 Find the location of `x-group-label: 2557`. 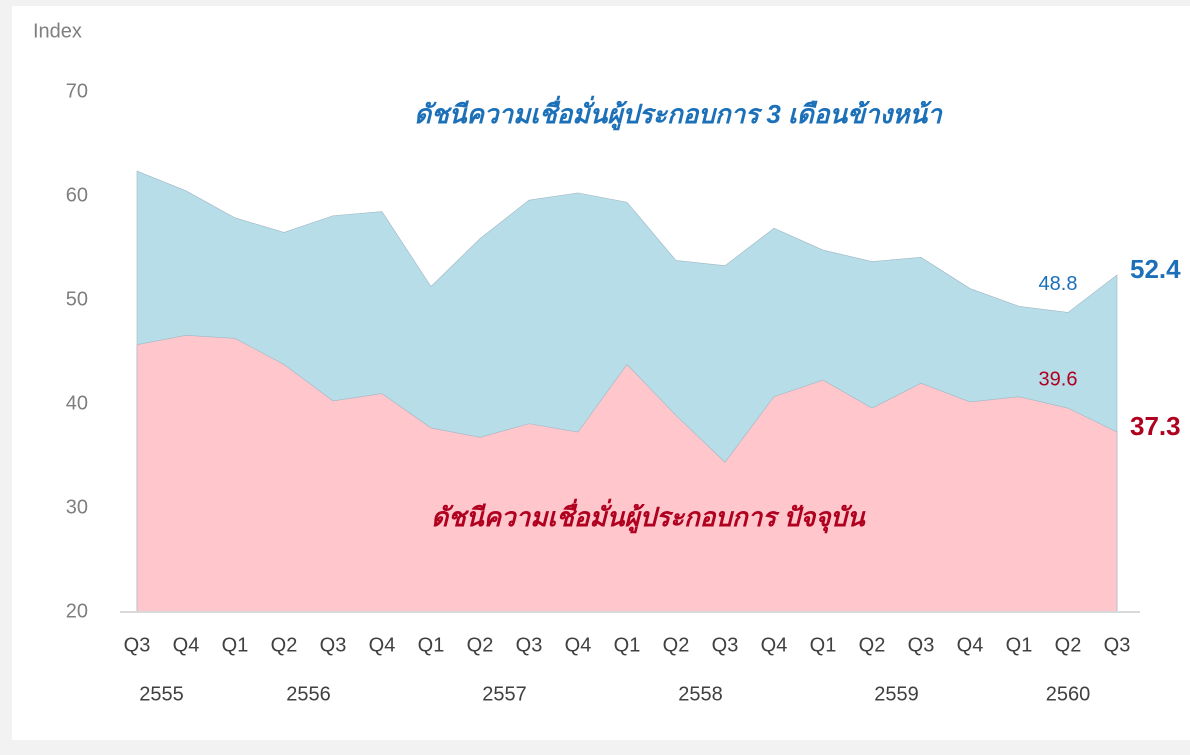

x-group-label: 2557 is located at coordinates (504, 694).